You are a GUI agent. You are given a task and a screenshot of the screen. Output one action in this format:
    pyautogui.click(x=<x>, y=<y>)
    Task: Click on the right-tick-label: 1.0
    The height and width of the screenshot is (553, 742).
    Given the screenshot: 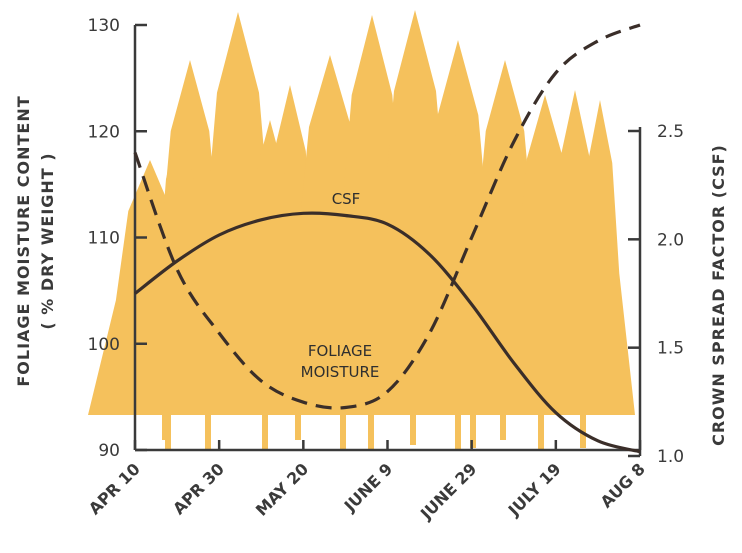 What is the action you would take?
    pyautogui.click(x=670, y=457)
    